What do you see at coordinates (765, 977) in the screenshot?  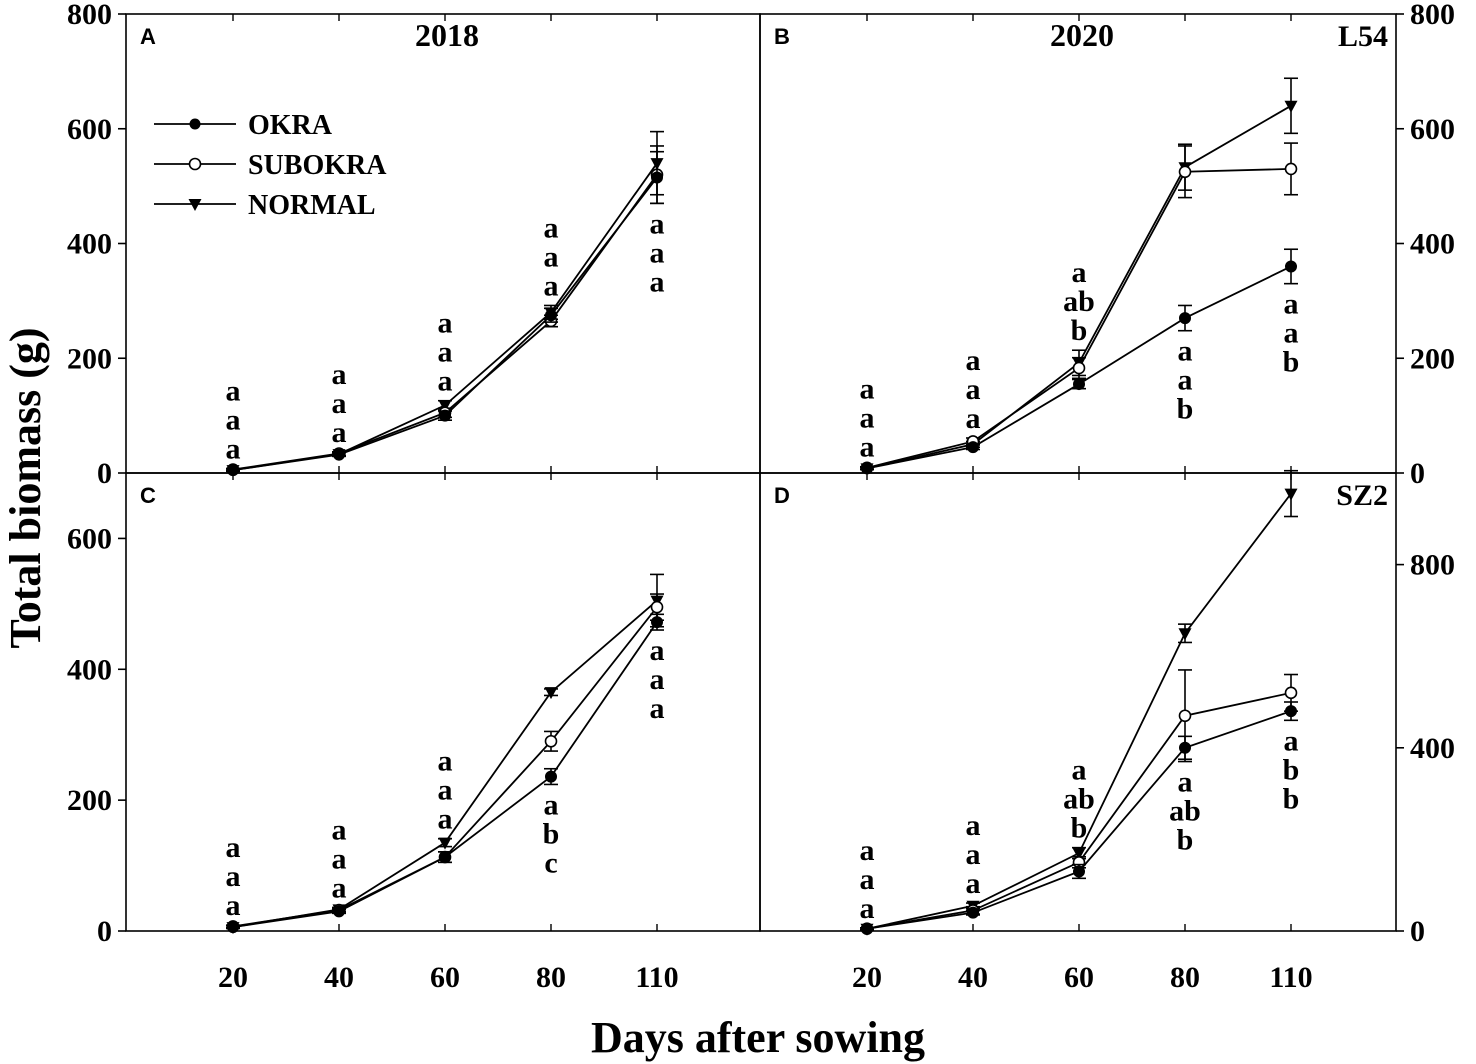 I see `shared-x-axis: 20 40 60 80 110 20 40 60 80 110` at bounding box center [765, 977].